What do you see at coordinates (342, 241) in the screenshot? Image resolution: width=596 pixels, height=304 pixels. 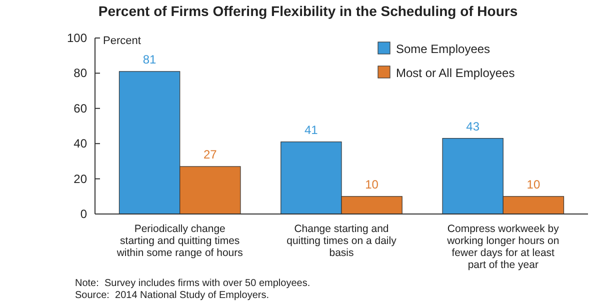 I see `x-tick-label: Change starting and quitting times on a daily basis` at bounding box center [342, 241].